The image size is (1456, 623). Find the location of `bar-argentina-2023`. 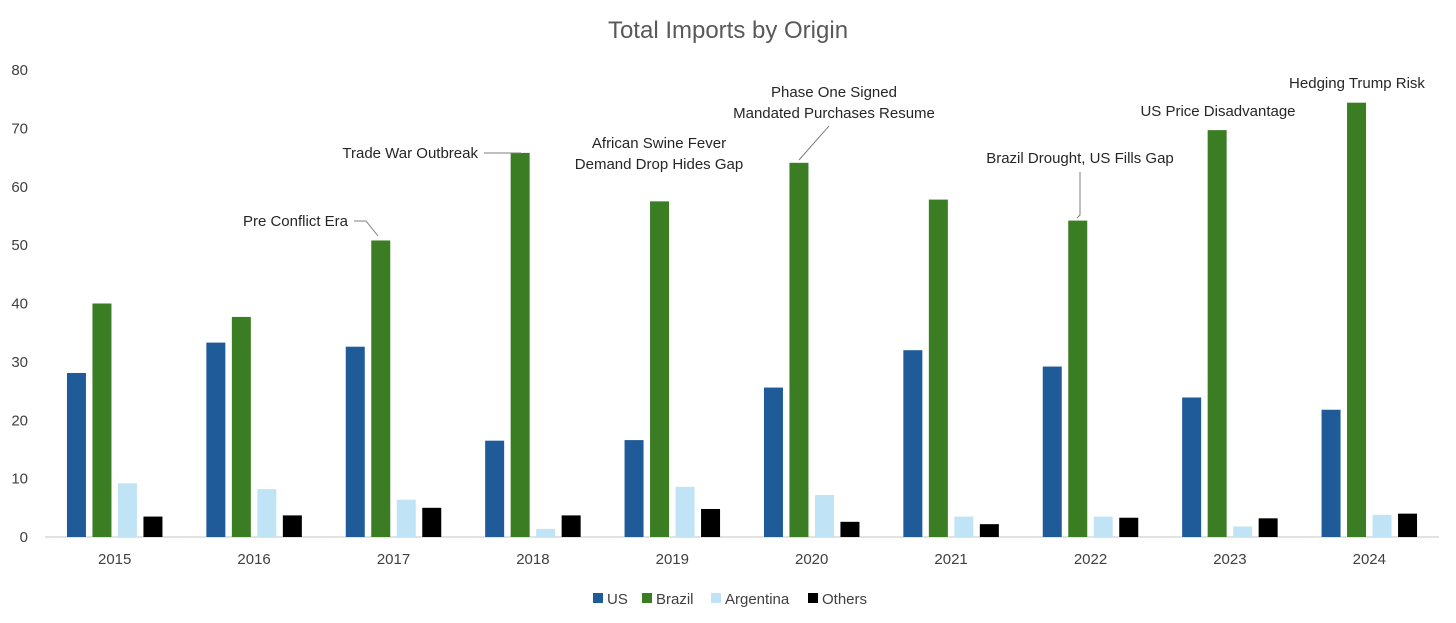

bar-argentina-2023 is located at coordinates (1243, 531).